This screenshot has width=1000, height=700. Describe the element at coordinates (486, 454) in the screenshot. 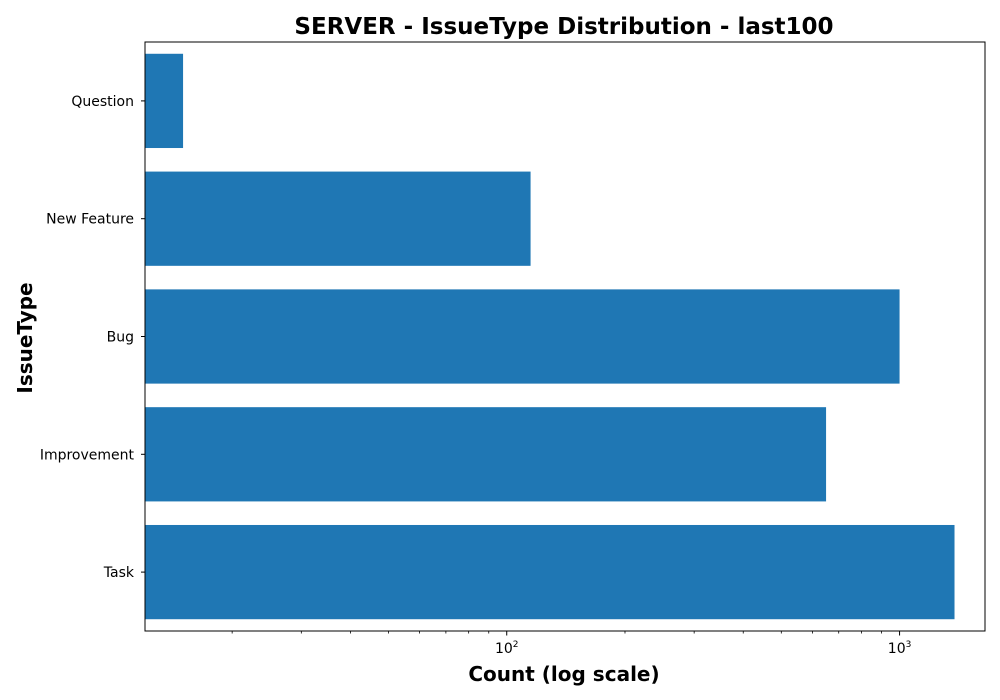

I see `bar-improvement` at that location.